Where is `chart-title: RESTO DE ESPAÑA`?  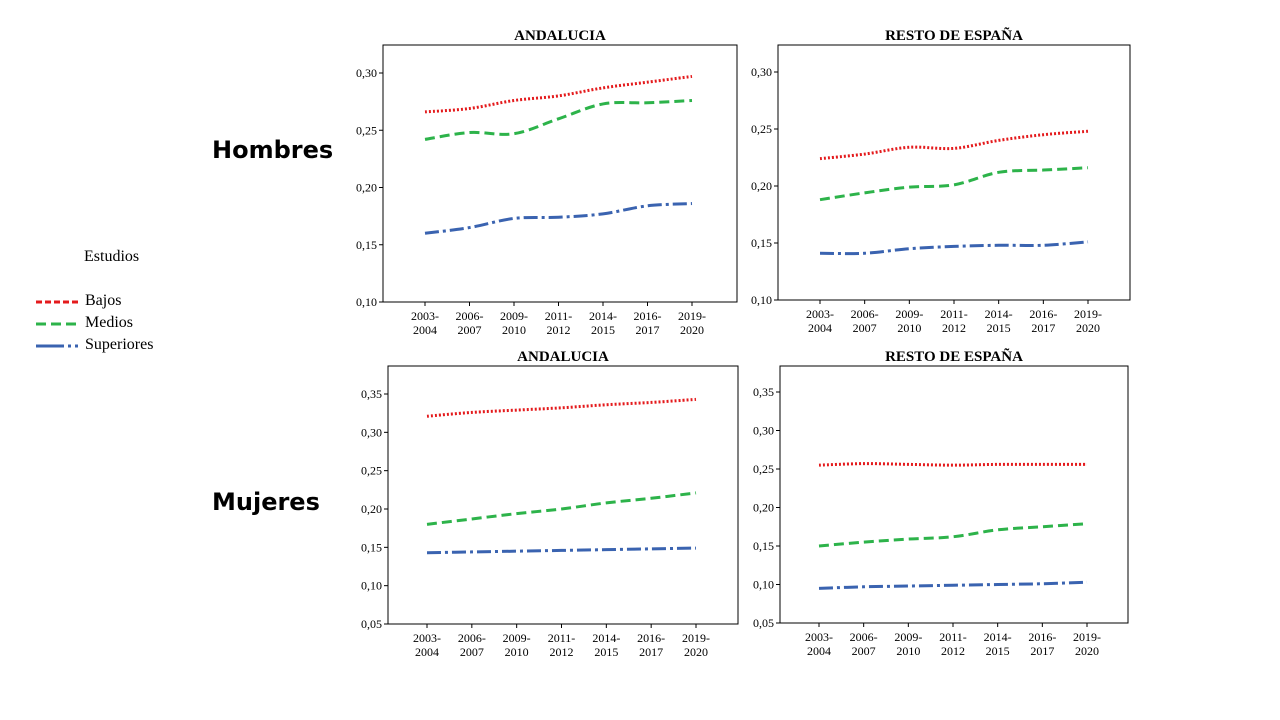 chart-title: RESTO DE ESPAÑA is located at coordinates (954, 356).